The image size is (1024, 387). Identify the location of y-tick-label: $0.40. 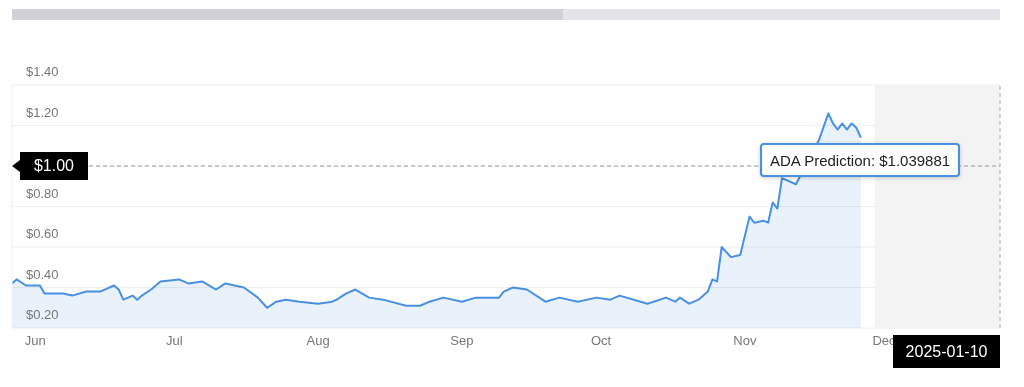
(42, 274).